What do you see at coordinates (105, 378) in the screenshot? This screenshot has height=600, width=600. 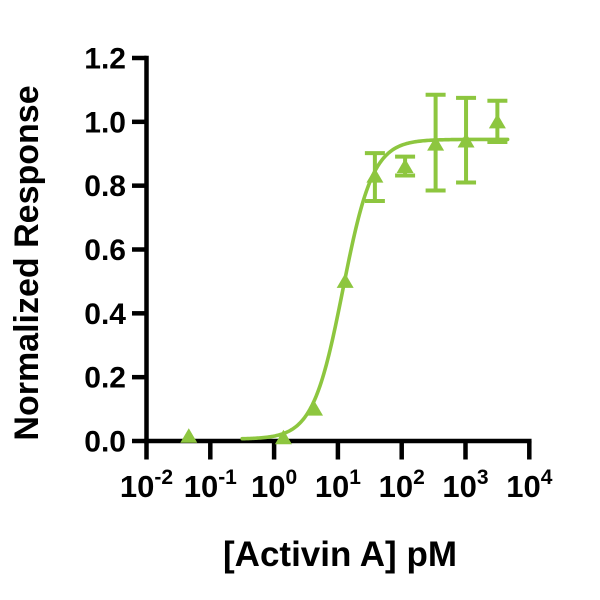 I see `y-tick-label: 0.2` at bounding box center [105, 378].